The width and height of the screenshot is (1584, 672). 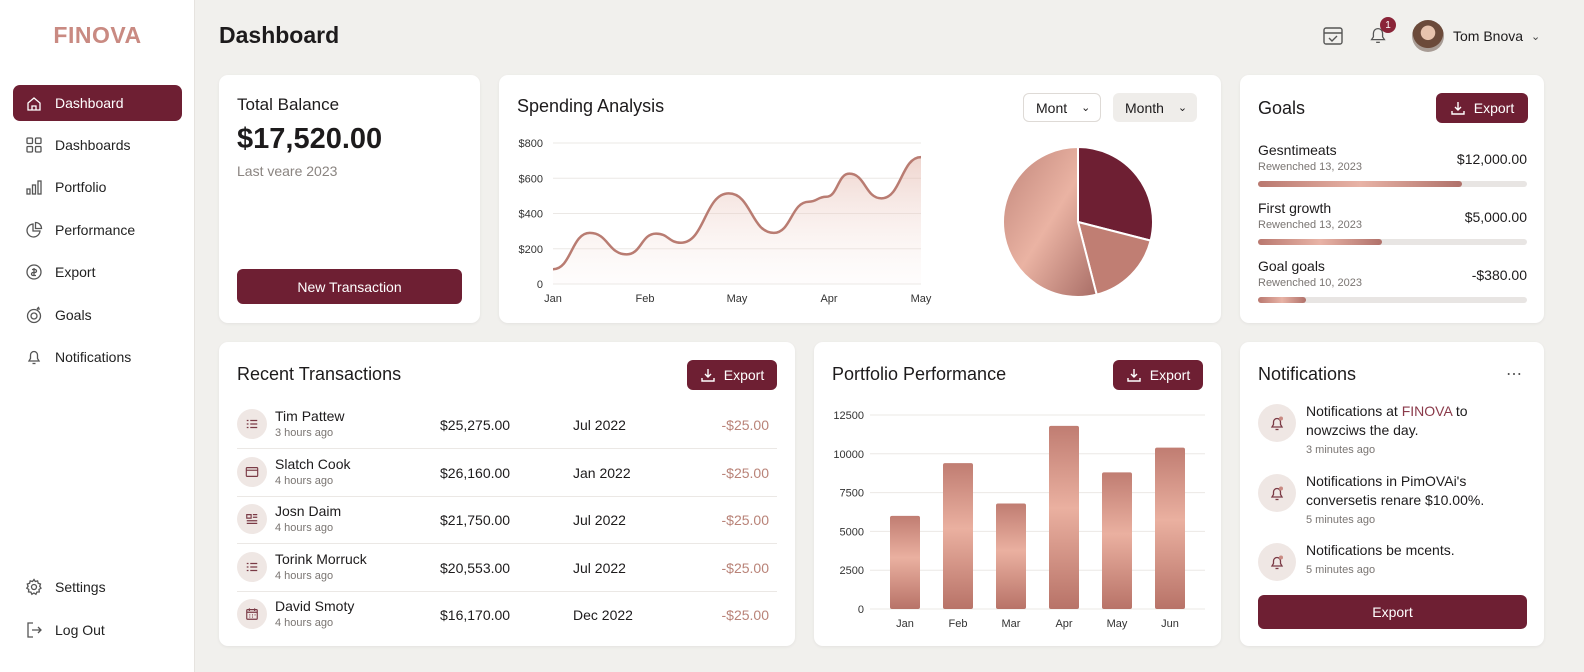 I want to click on notification-badge: 1, so click(x=1388, y=25).